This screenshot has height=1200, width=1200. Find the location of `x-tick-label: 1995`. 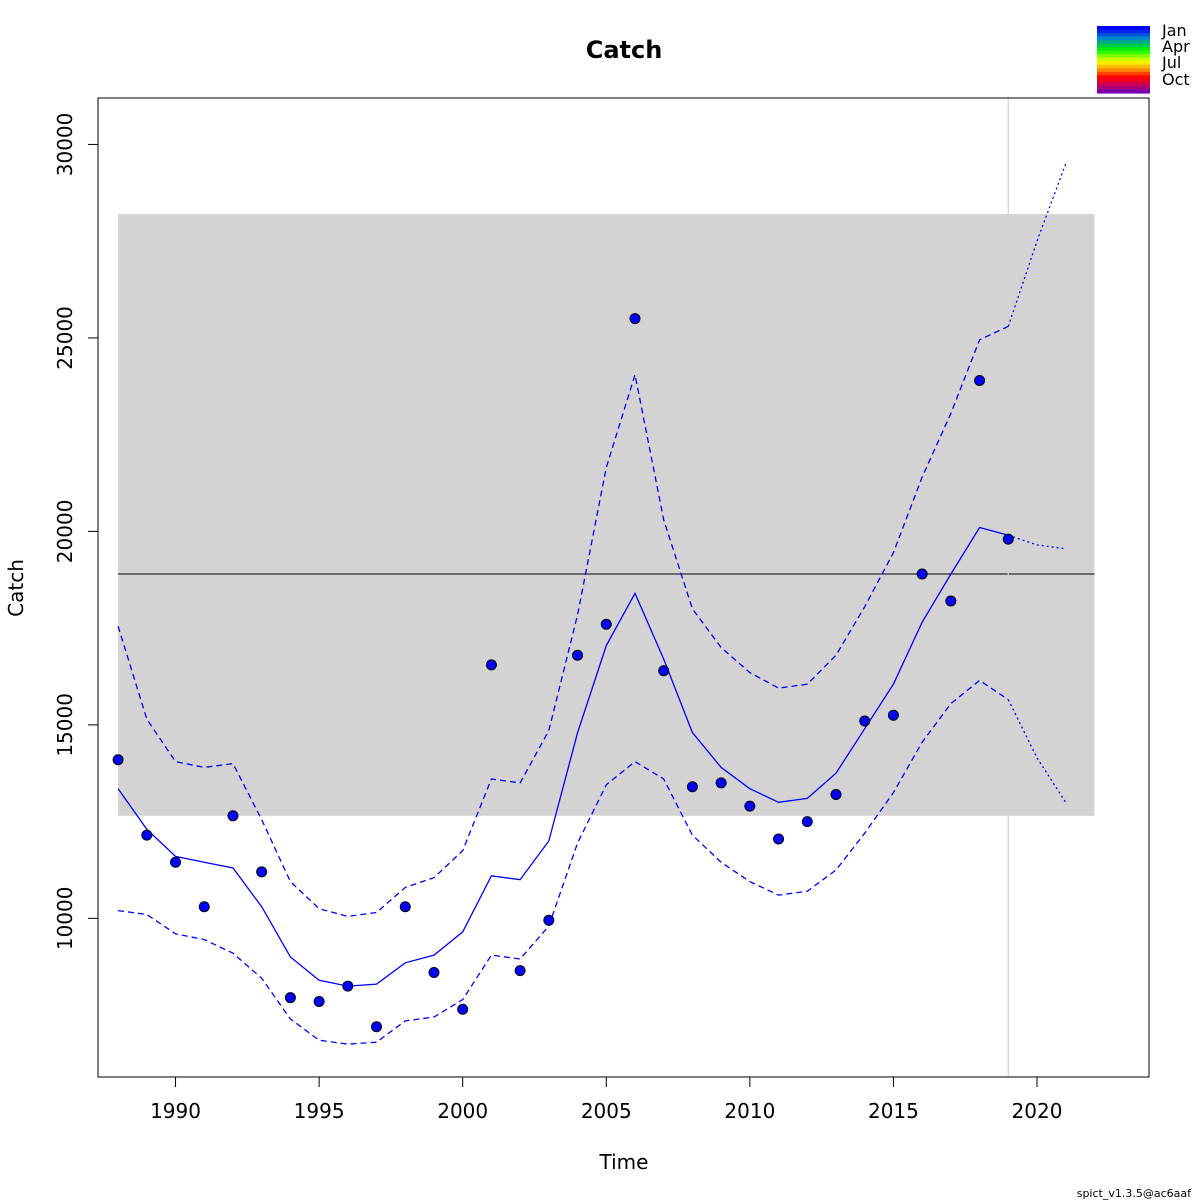

x-tick-label: 1995 is located at coordinates (319, 1111).